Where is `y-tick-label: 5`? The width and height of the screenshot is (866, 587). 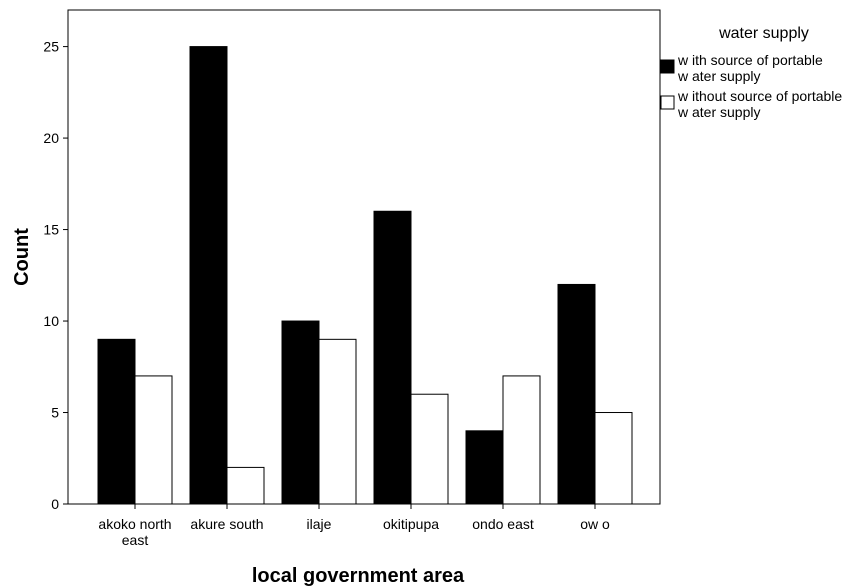
y-tick-label: 5 is located at coordinates (55, 413).